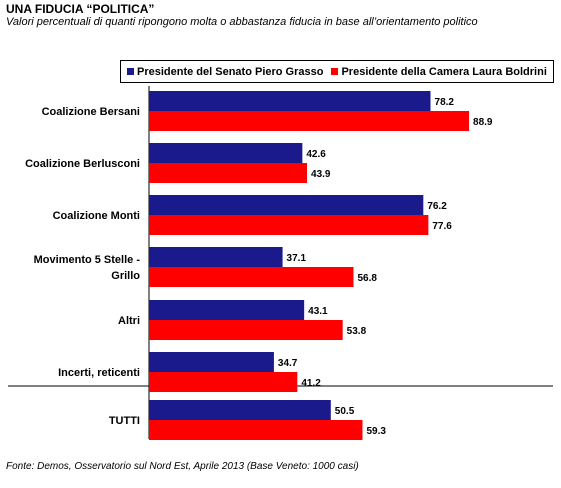 This screenshot has width=561, height=488. Describe the element at coordinates (311, 383) in the screenshot. I see `data-label: 41.2` at that location.